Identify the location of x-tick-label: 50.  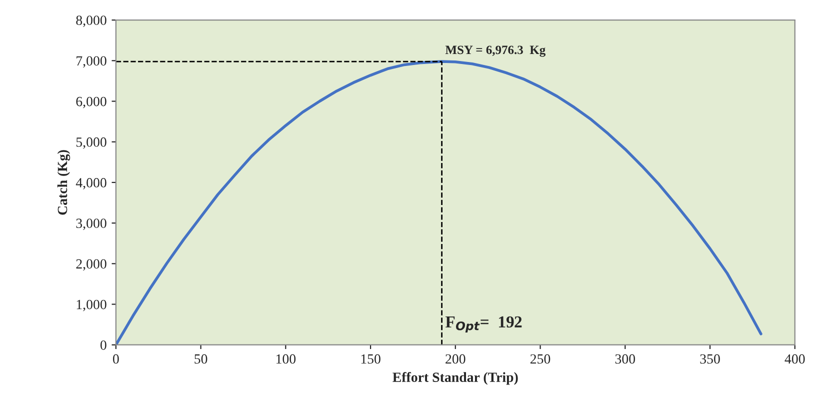
(201, 359).